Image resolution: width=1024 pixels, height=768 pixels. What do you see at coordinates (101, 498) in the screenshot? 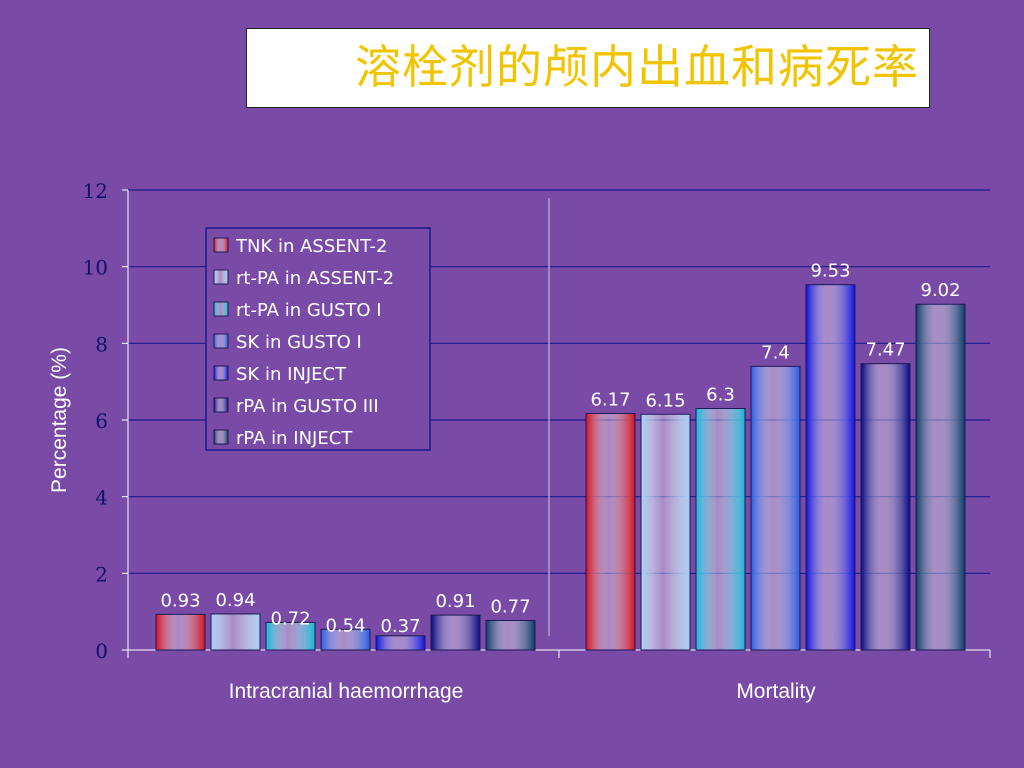
I see `y-tick-label: 4` at bounding box center [101, 498].